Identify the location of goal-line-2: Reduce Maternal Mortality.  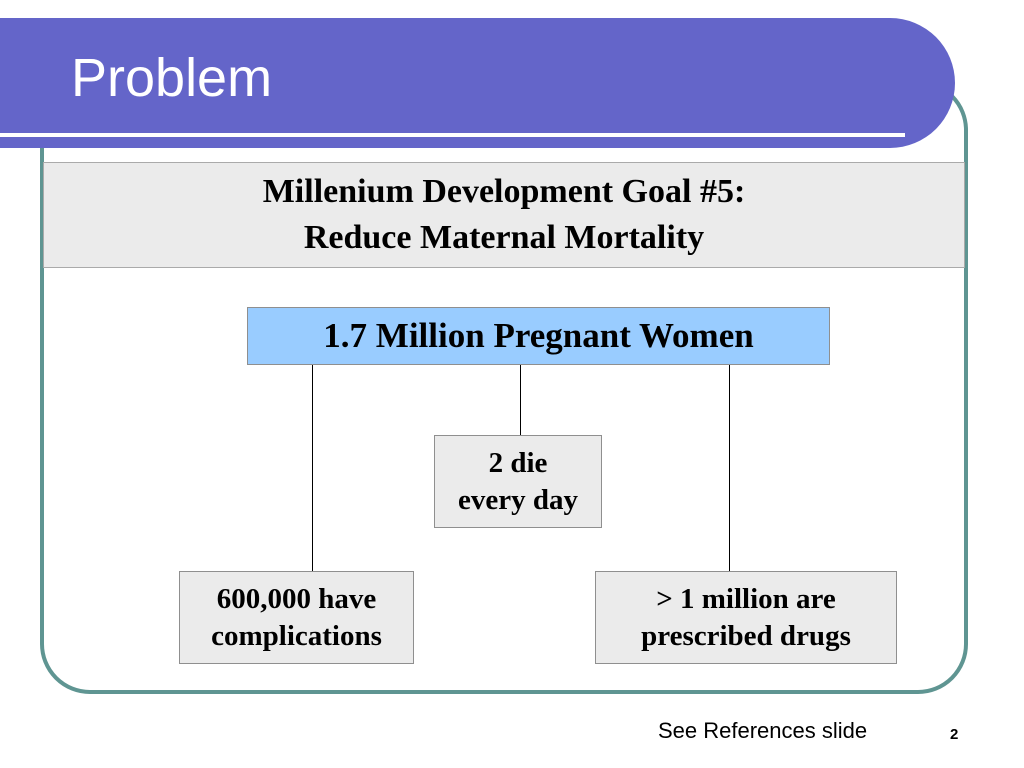
(504, 237).